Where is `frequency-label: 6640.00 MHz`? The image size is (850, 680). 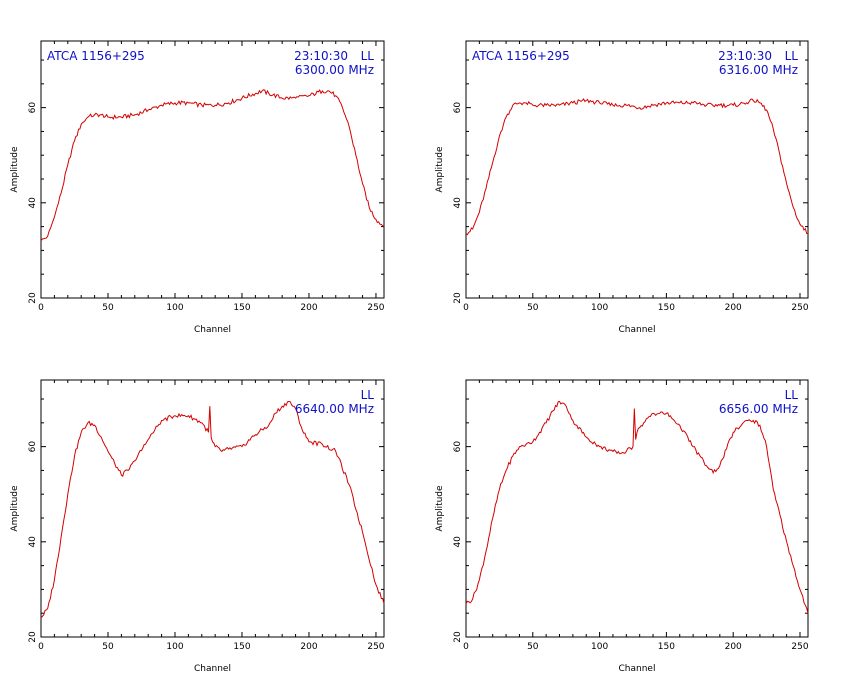 frequency-label: 6640.00 MHz is located at coordinates (334, 409).